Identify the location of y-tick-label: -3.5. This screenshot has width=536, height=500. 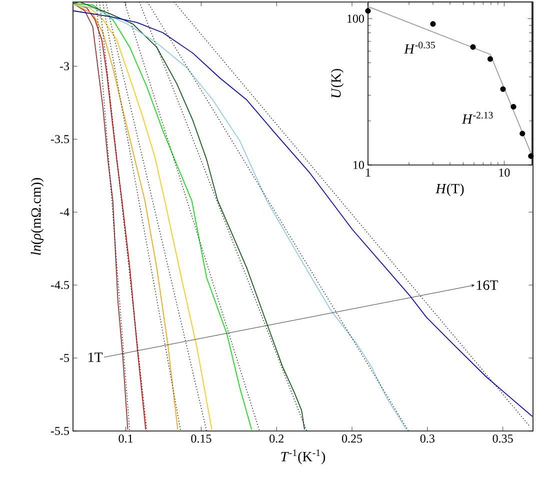
(60, 139).